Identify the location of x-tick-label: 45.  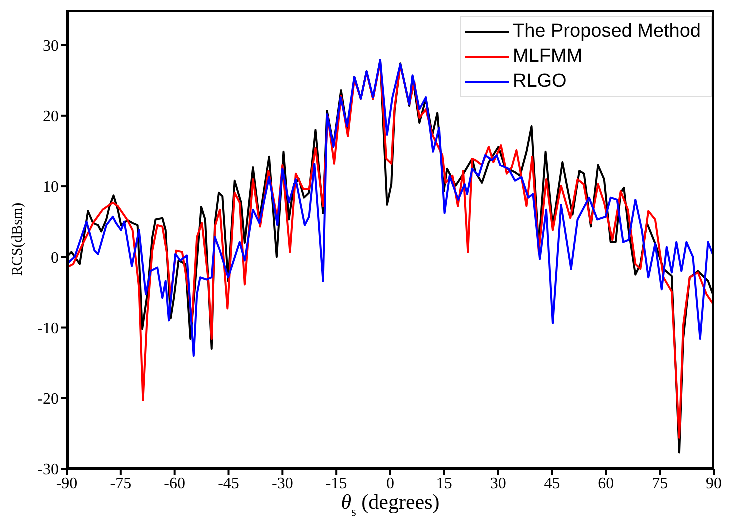
(552, 483).